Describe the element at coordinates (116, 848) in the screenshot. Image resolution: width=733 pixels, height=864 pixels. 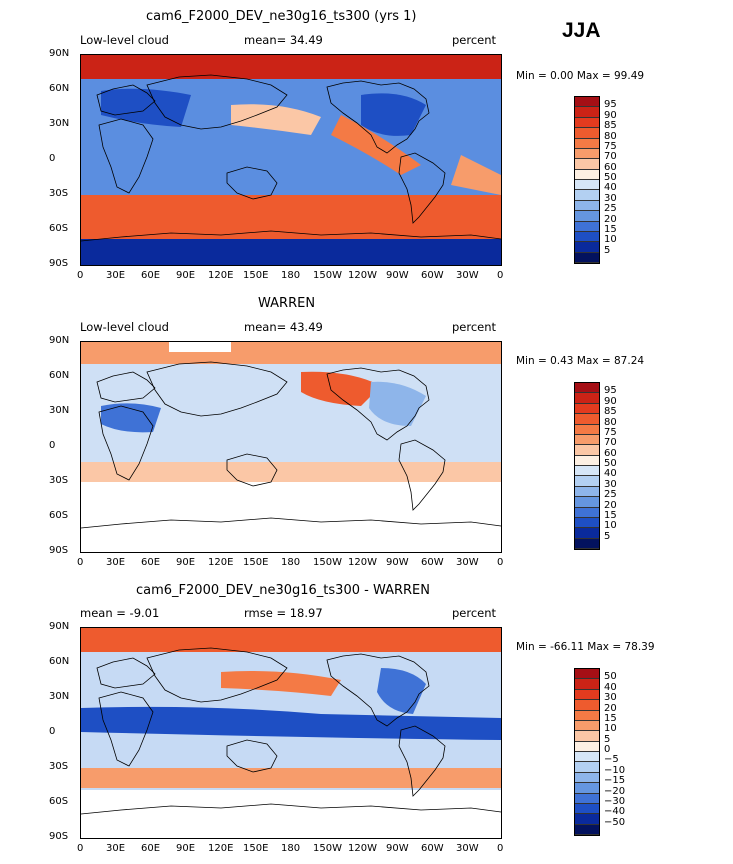
I see `lon-tick-label: 30E` at that location.